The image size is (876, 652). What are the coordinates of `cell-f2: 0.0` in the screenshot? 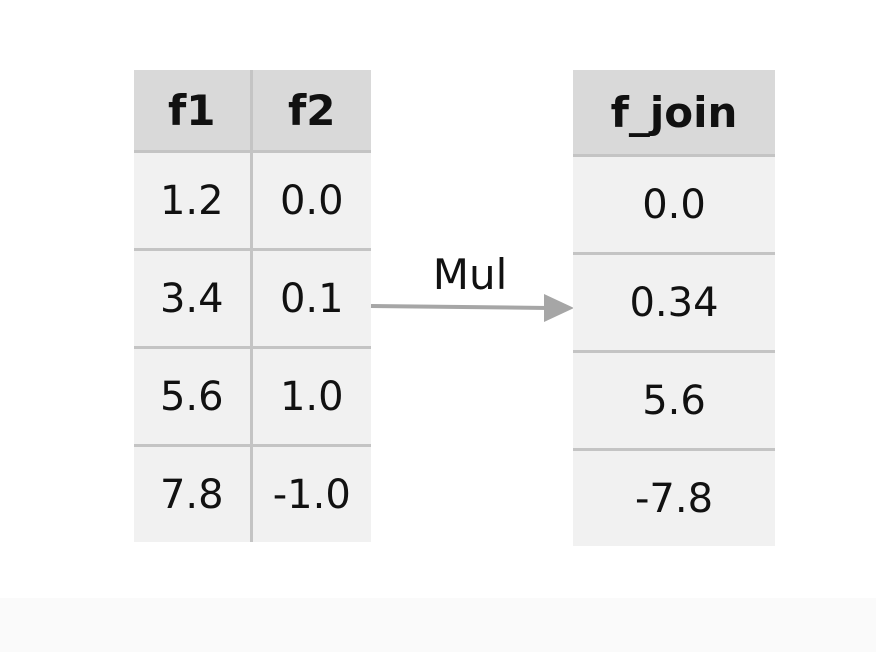 It's located at (310, 200).